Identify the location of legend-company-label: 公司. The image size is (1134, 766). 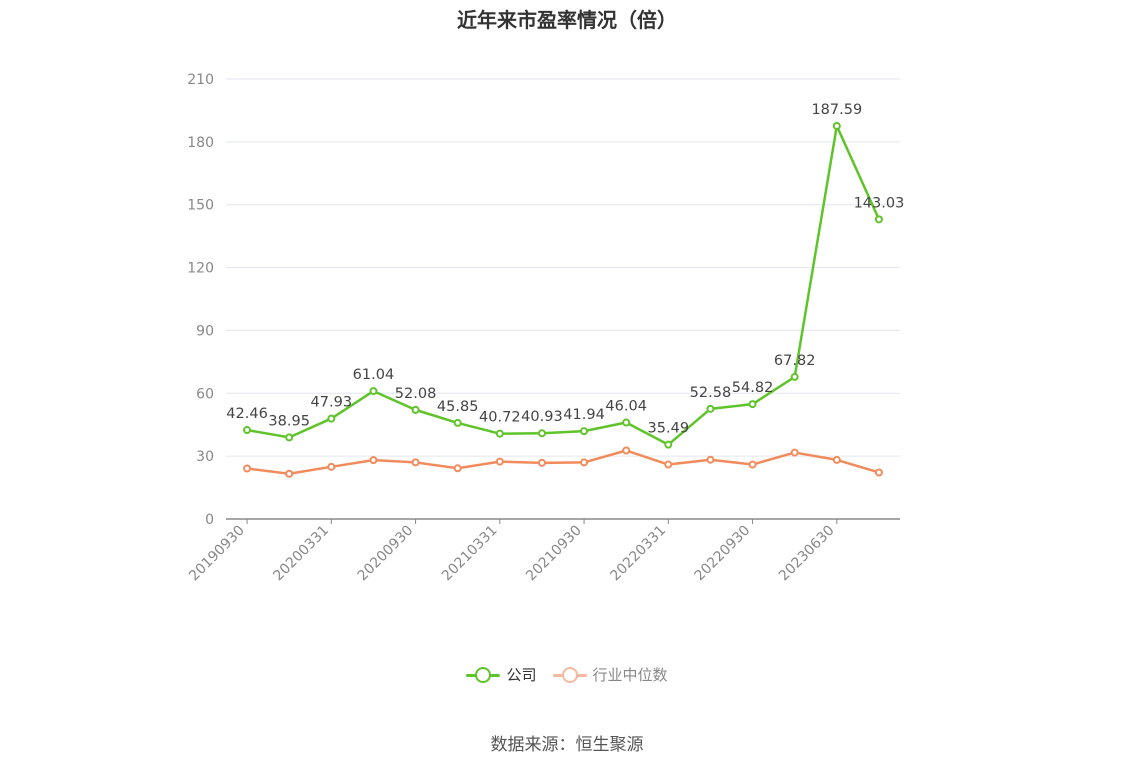
(521, 675).